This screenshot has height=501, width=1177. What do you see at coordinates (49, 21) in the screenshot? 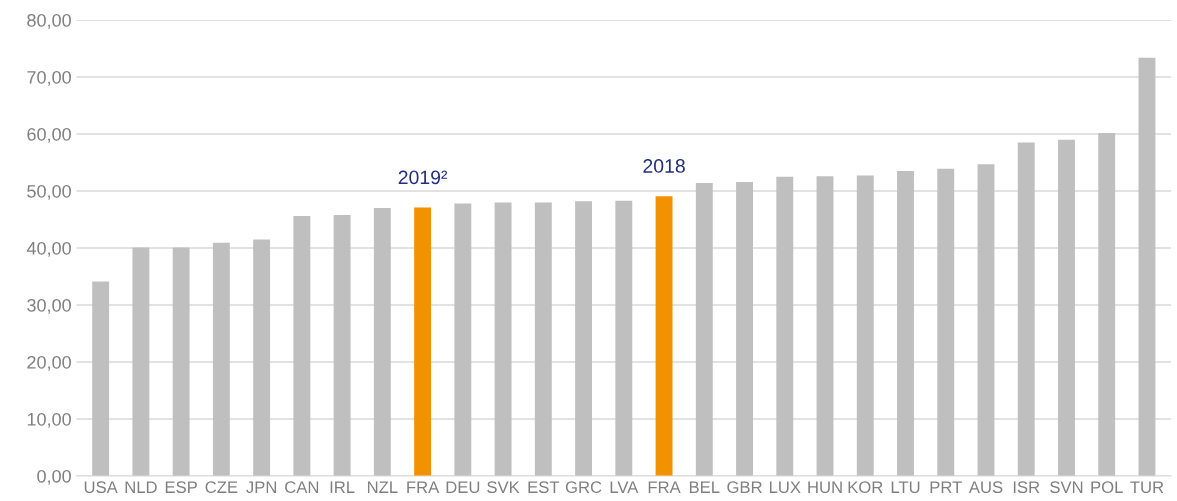
I see `y-tick-label: 80,00` at bounding box center [49, 21].